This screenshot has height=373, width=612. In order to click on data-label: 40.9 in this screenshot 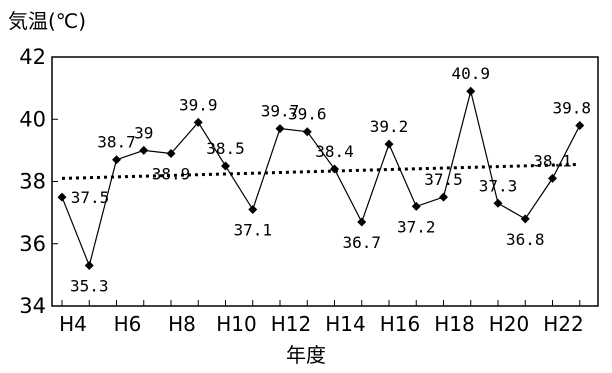, I will do `click(470, 73)`.